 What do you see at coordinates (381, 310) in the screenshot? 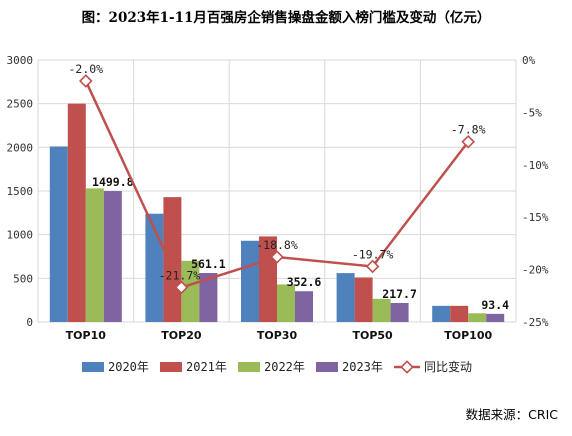
I see `bar-2022年-TOP50` at bounding box center [381, 310].